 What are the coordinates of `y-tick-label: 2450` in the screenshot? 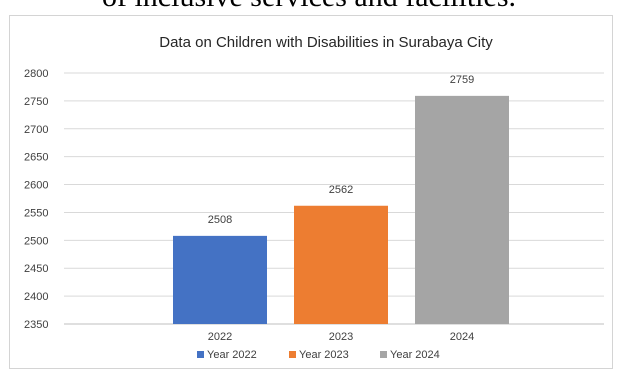 It's located at (36, 269).